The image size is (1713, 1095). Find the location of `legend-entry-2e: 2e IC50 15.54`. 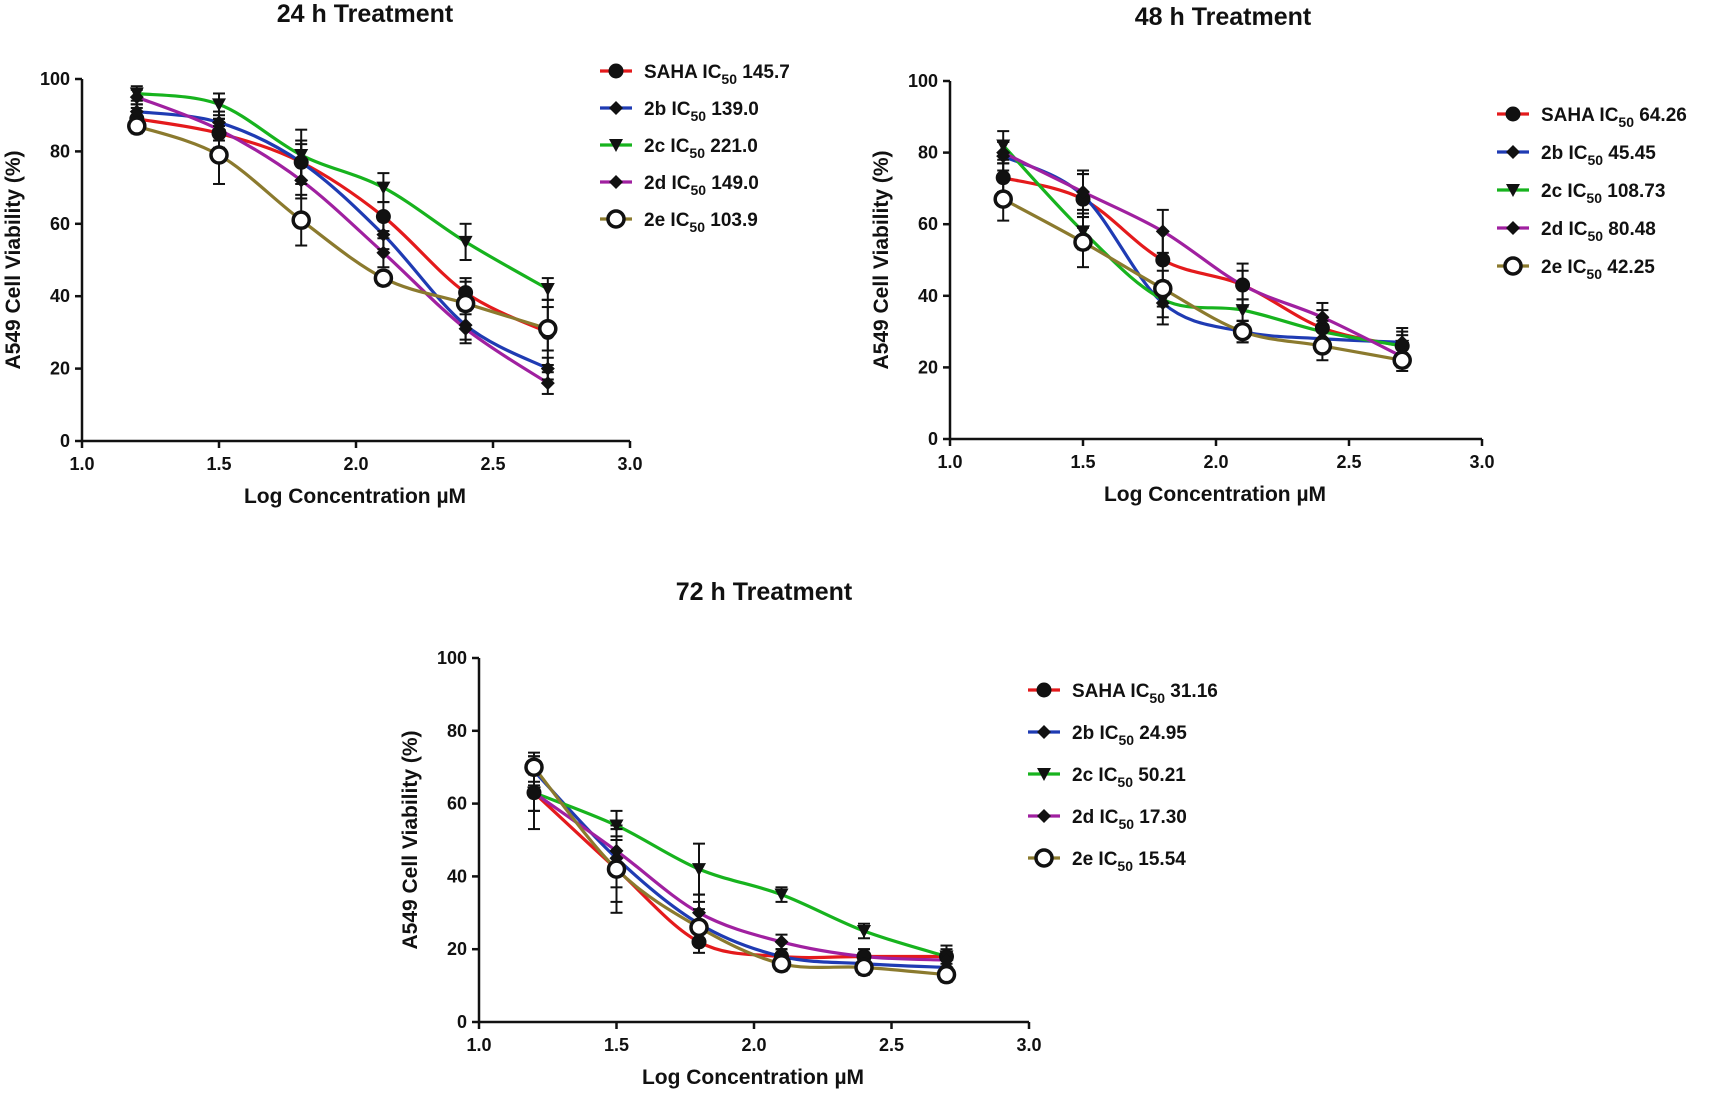

legend-entry-2e: 2e IC50 15.54 is located at coordinates (1107, 861).